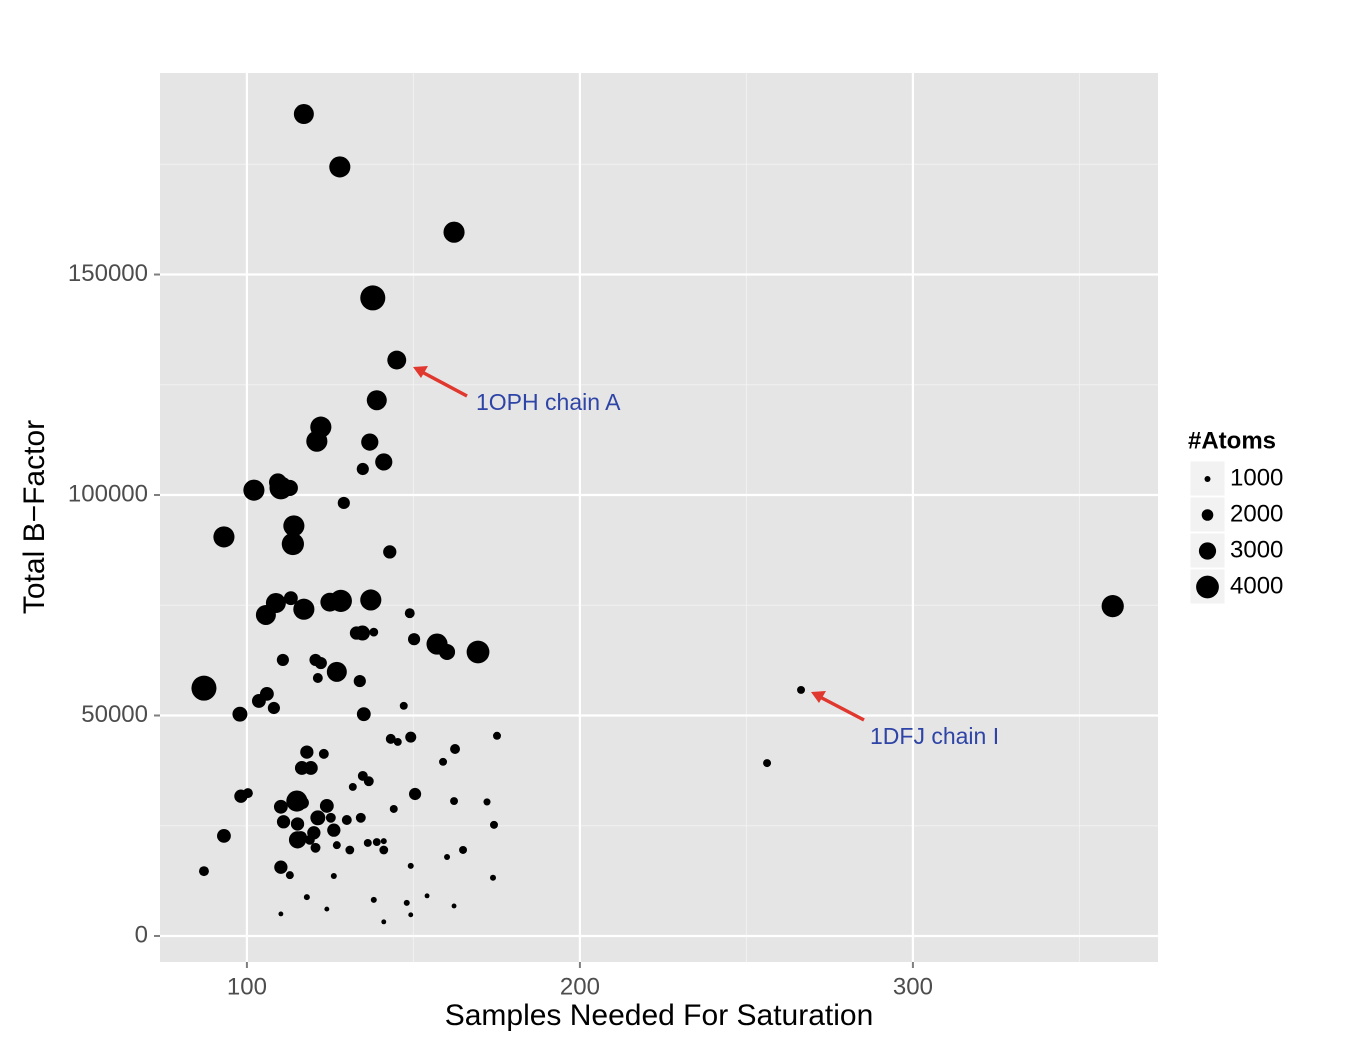 This screenshot has width=1350, height=1055. What do you see at coordinates (934, 736) in the screenshot?
I see `annotation: 1DFJ chain I` at bounding box center [934, 736].